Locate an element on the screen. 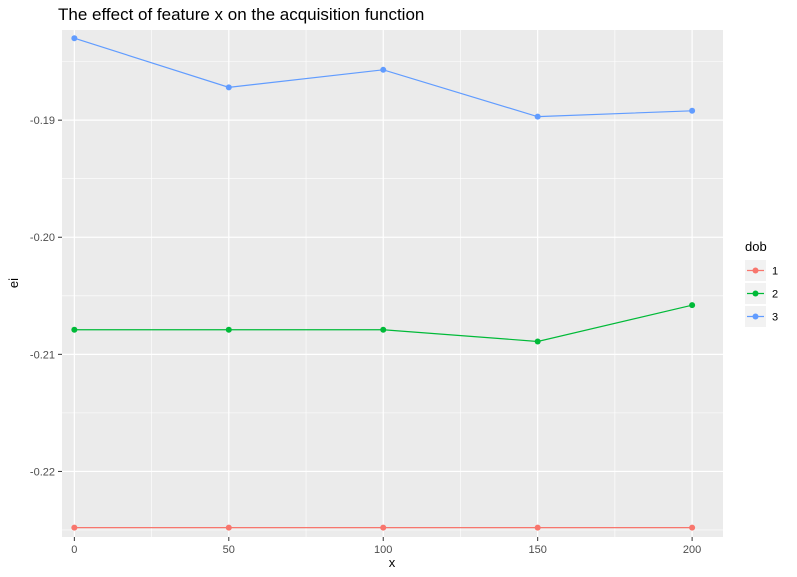 The image size is (797, 577). x-tick-label: 200 is located at coordinates (692, 550).